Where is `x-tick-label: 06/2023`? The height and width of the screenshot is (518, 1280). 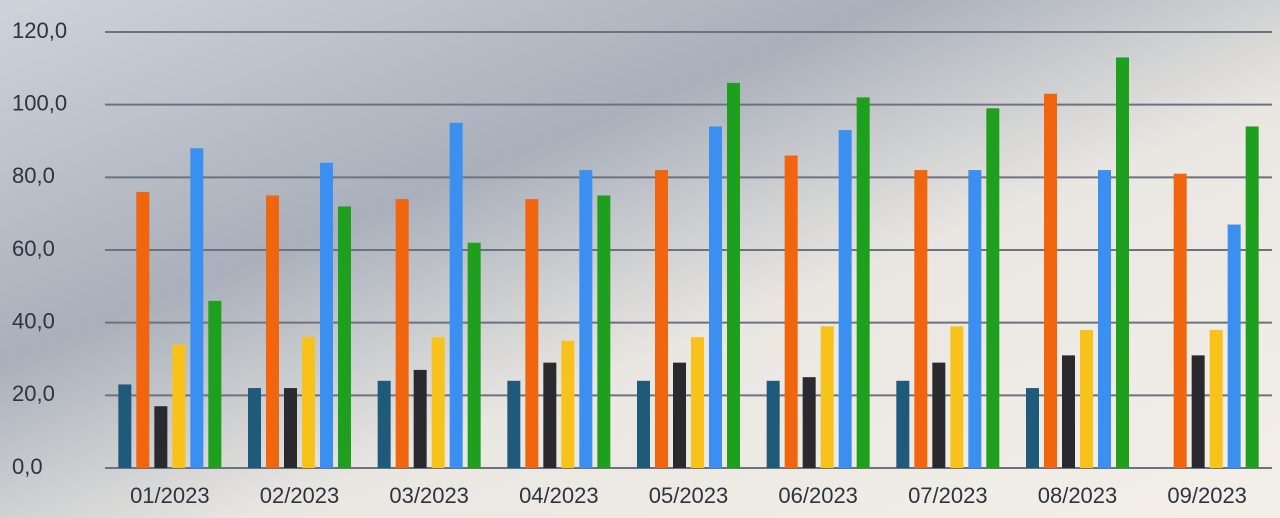 x-tick-label: 06/2023 is located at coordinates (818, 495).